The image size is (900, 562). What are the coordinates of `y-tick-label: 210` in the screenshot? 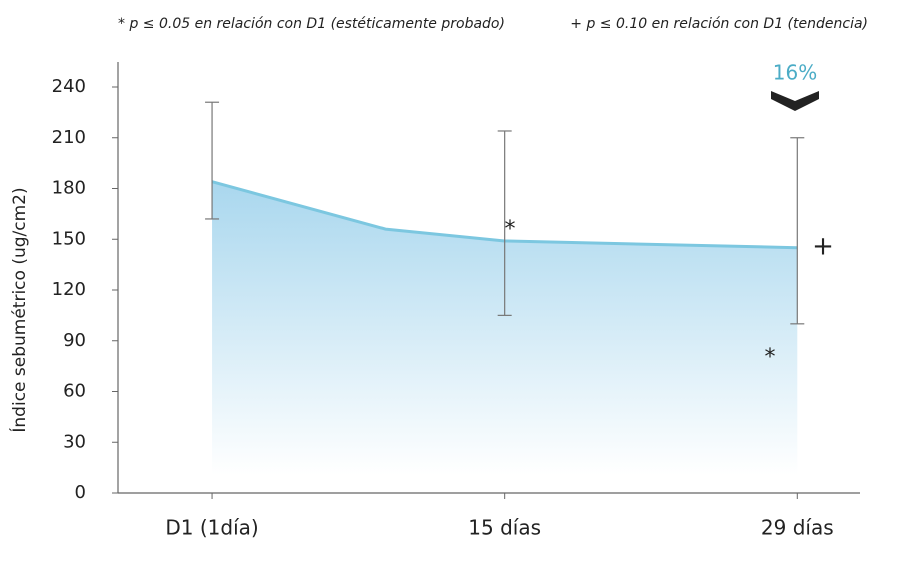 It's located at (69, 137).